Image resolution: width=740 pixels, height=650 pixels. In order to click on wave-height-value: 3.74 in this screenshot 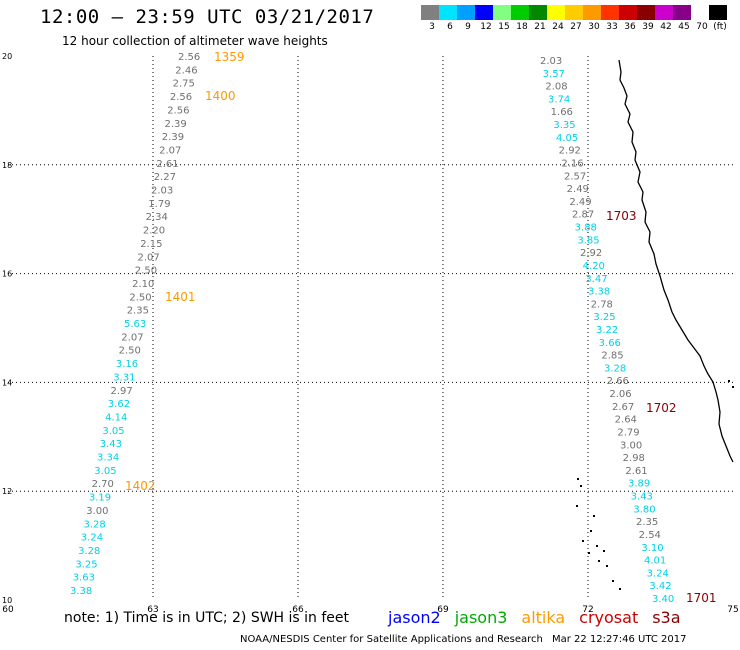, I will do `click(559, 99)`.